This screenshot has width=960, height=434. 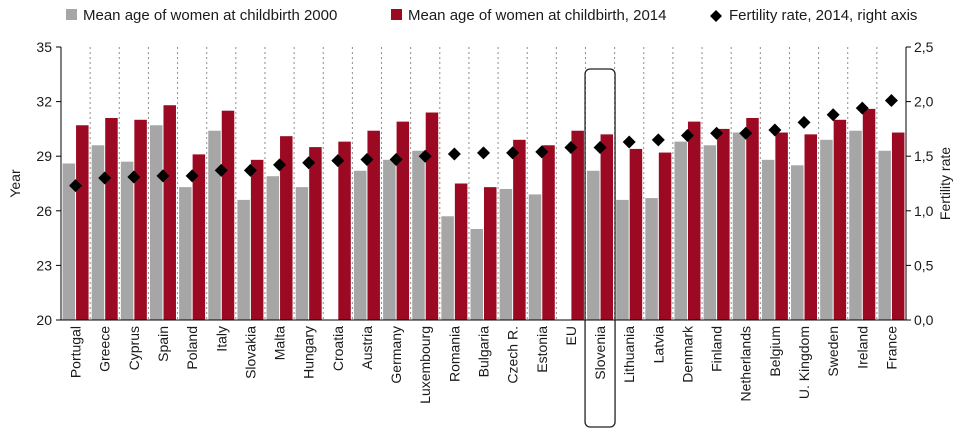 I want to click on bar-2014-Hungary, so click(x=315, y=233).